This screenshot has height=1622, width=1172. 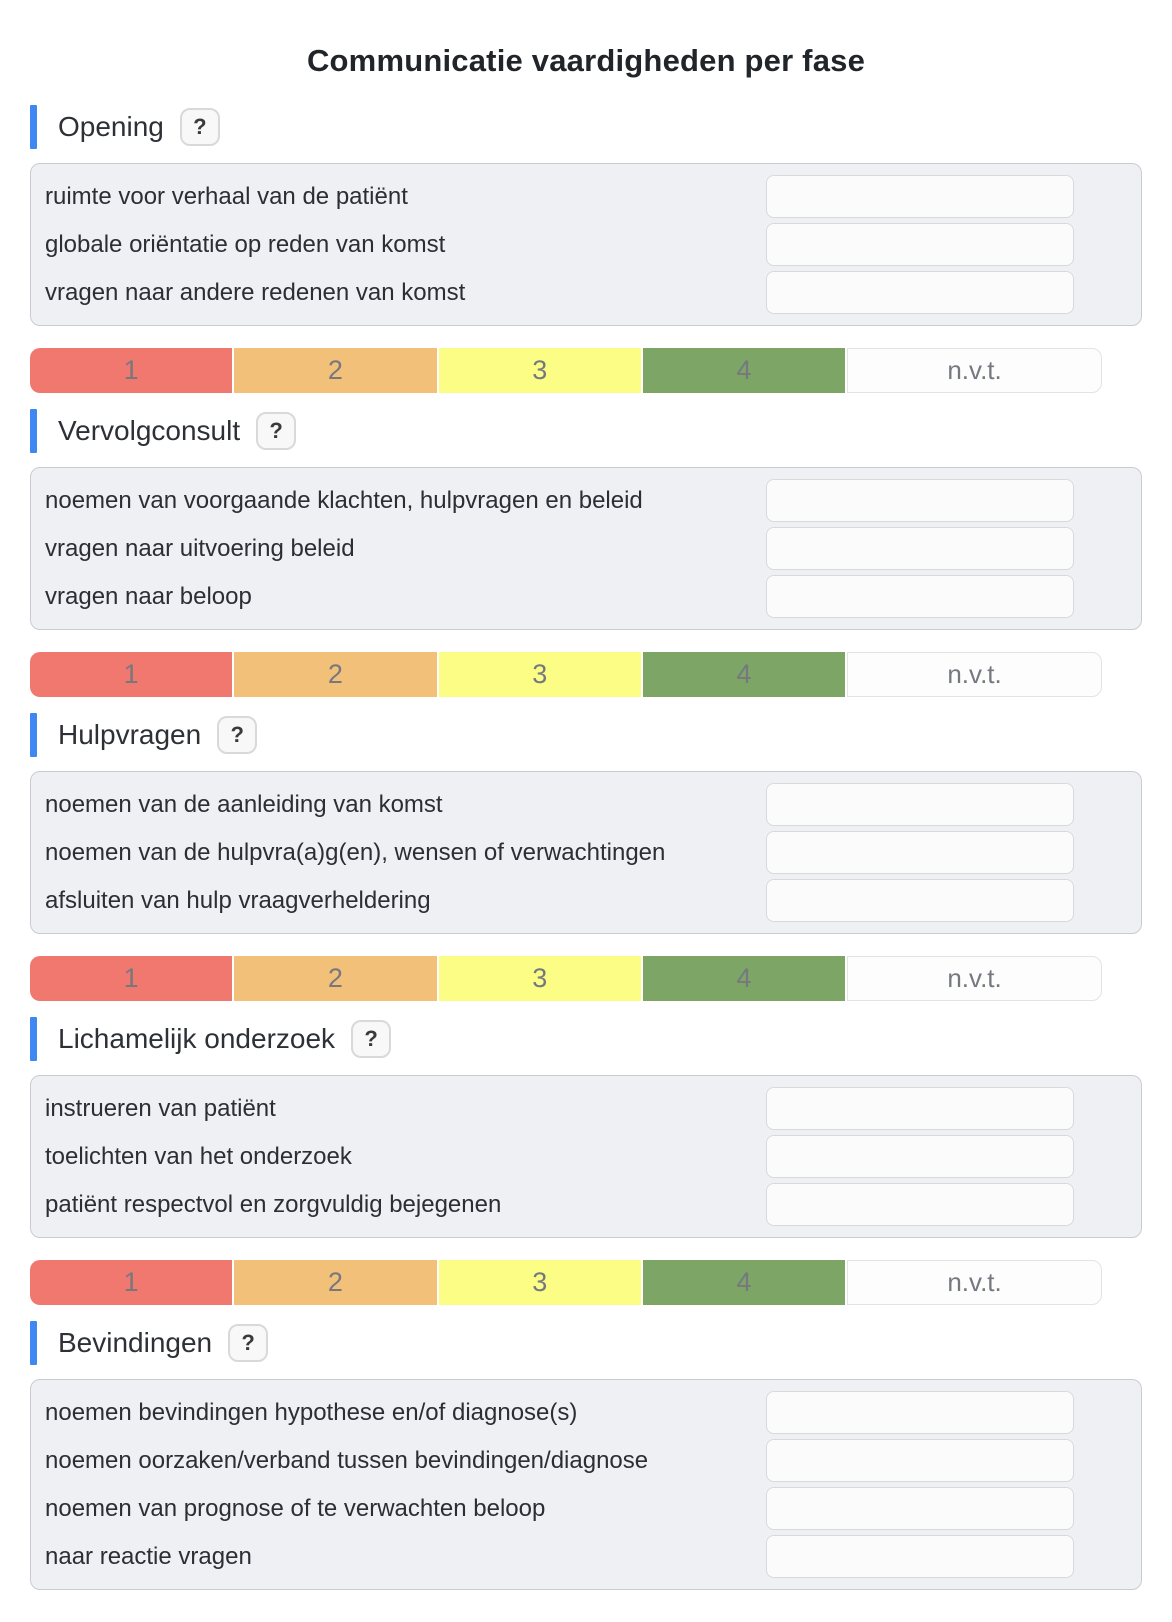 I want to click on section-header: Lichamelijk onderzoek ?, so click(x=586, y=1039).